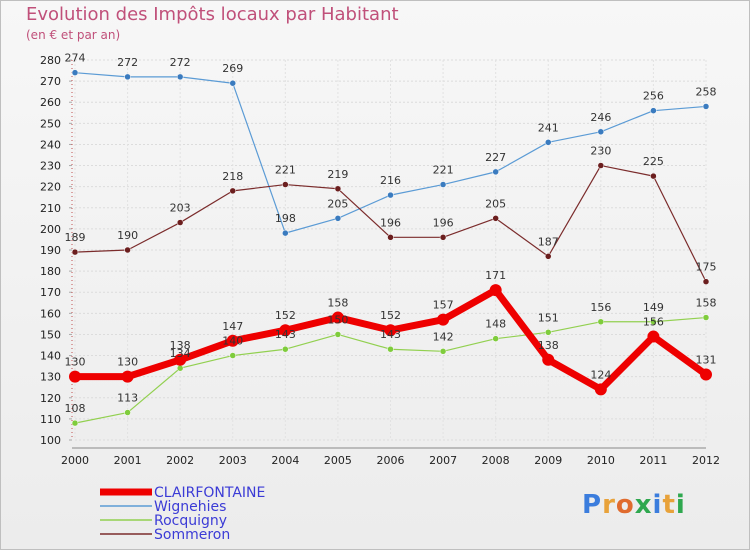 Image resolution: width=750 pixels, height=550 pixels. Describe the element at coordinates (73, 35) in the screenshot. I see `chart-subtitle: (en € et par an)` at that location.